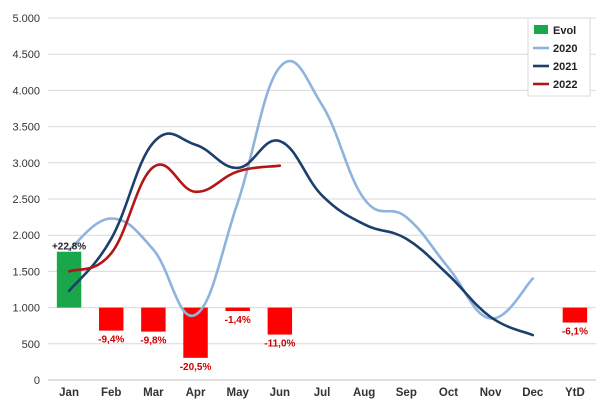 Image resolution: width=603 pixels, height=403 pixels. What do you see at coordinates (26, 91) in the screenshot?
I see `y-tick-label: 4.000` at bounding box center [26, 91].